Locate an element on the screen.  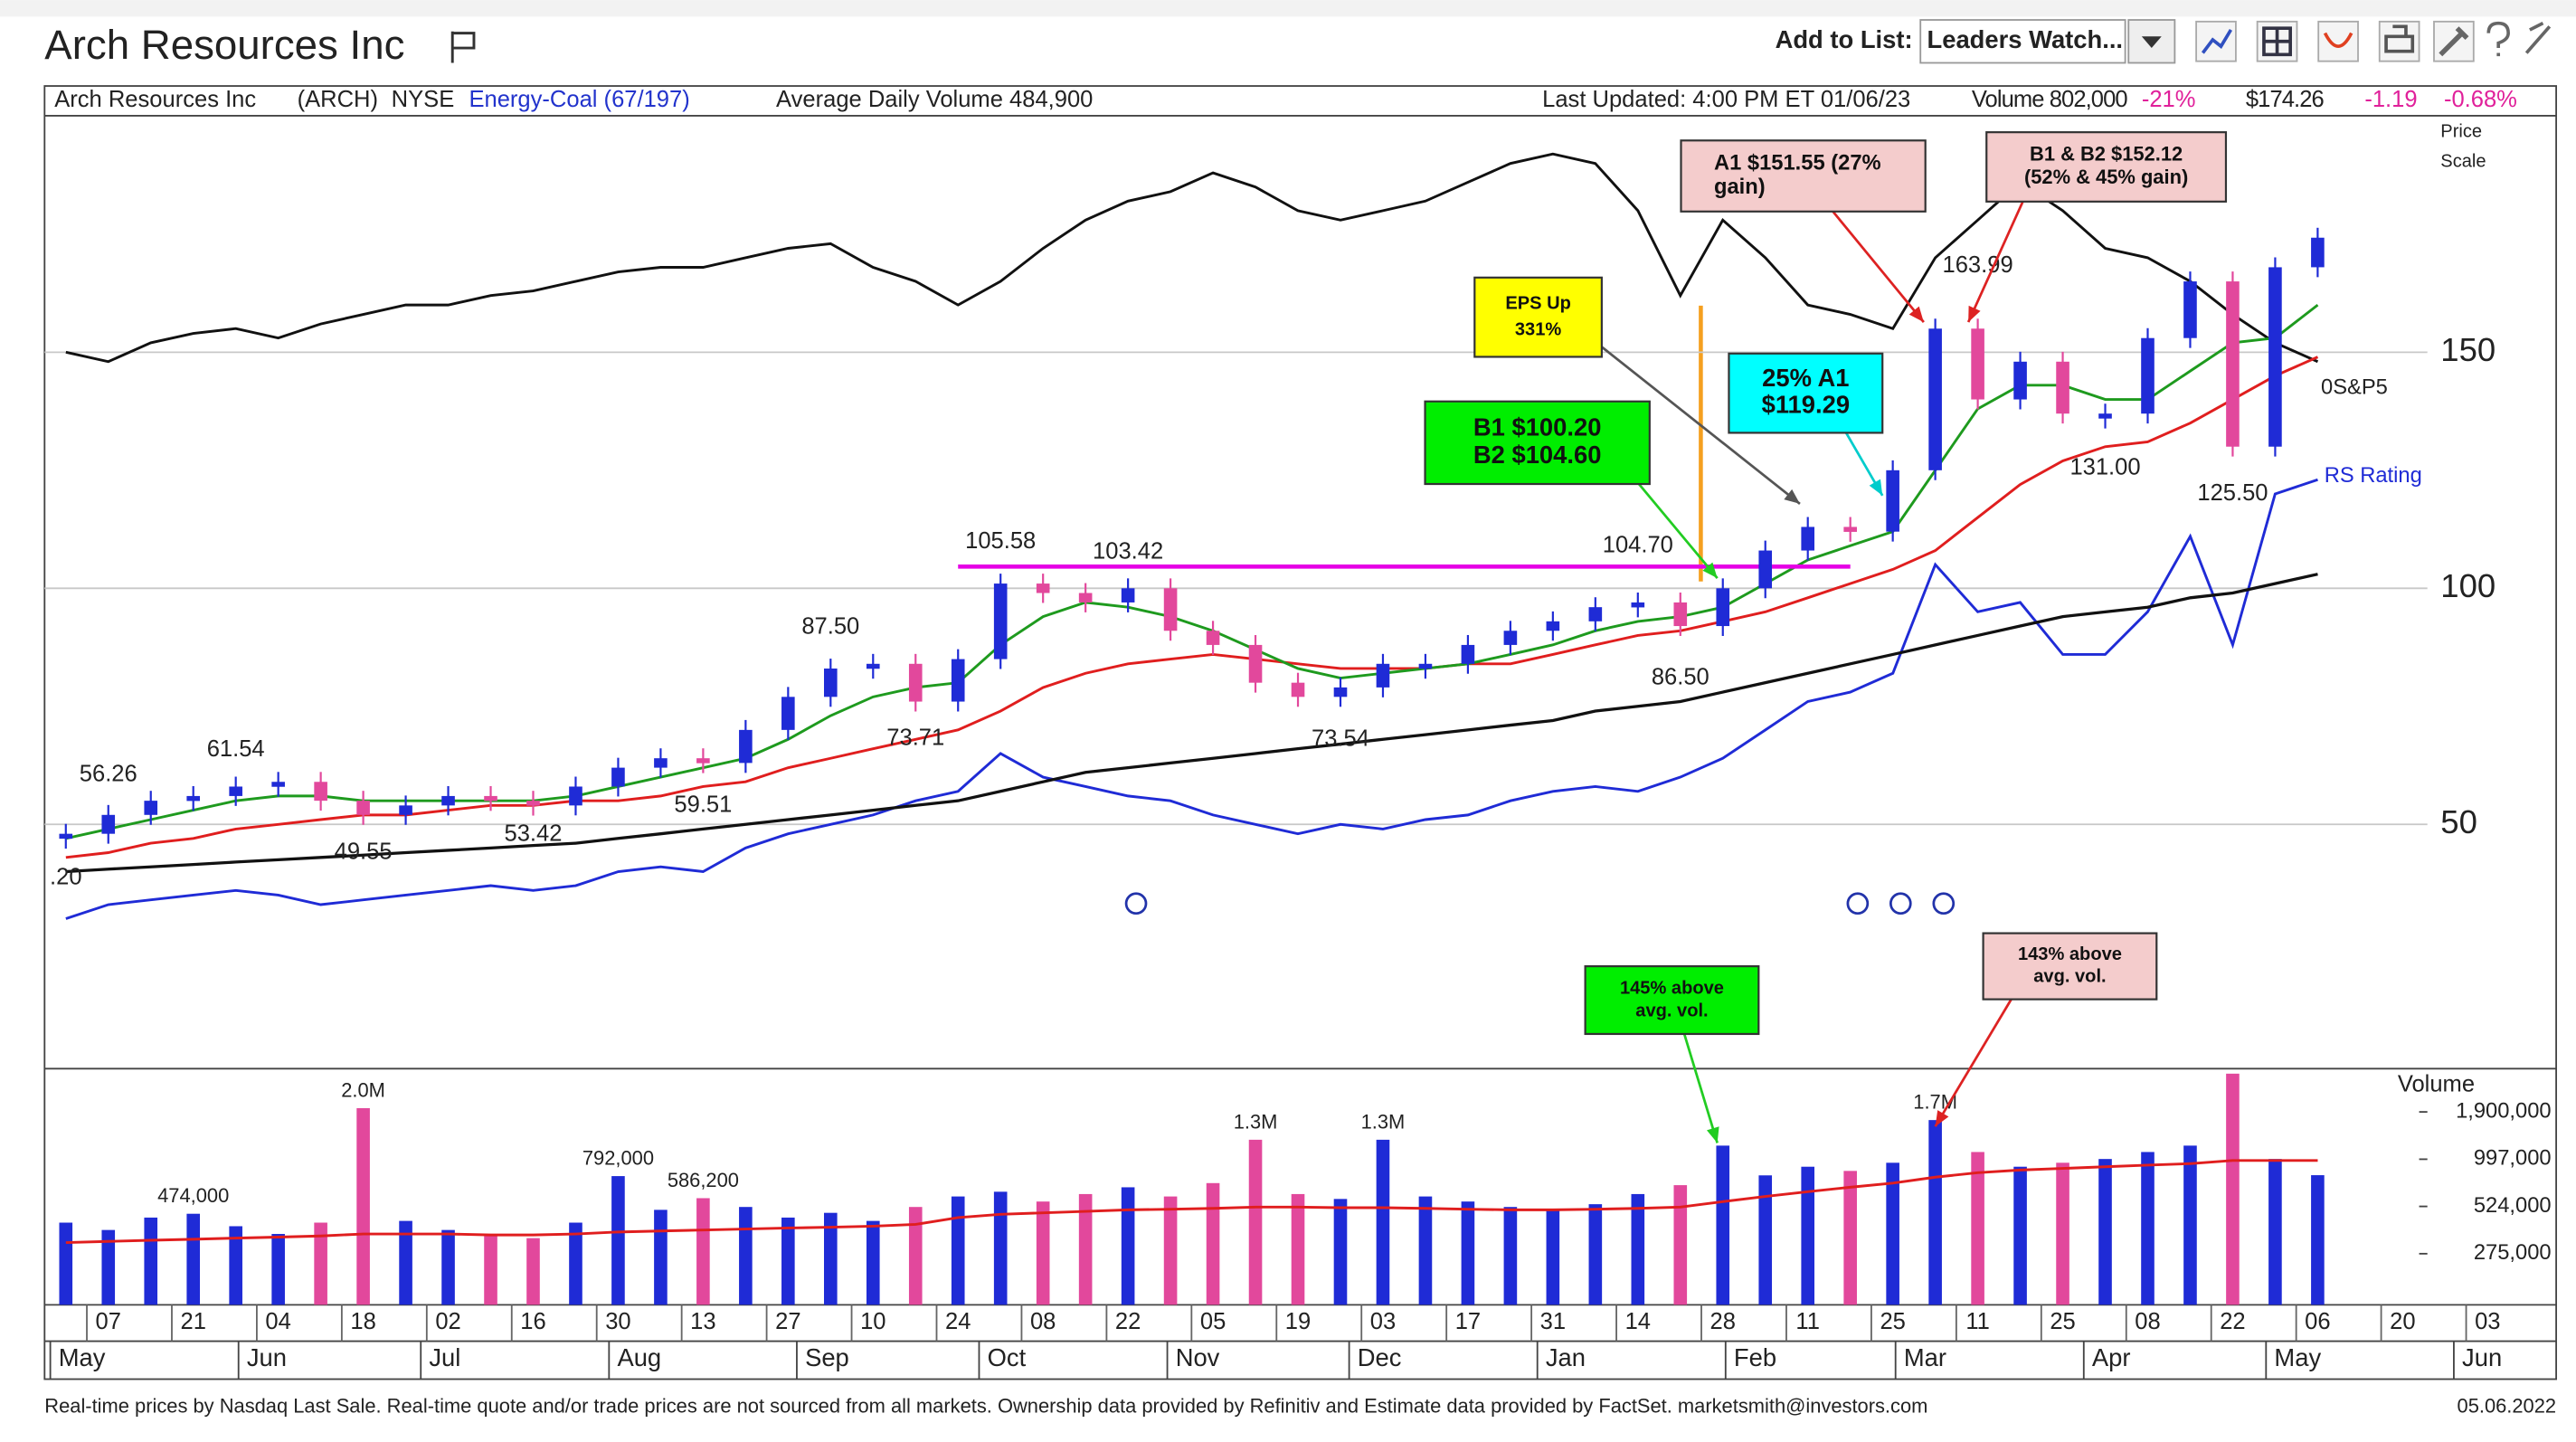
axis-label: Scale is located at coordinates (2463, 161).